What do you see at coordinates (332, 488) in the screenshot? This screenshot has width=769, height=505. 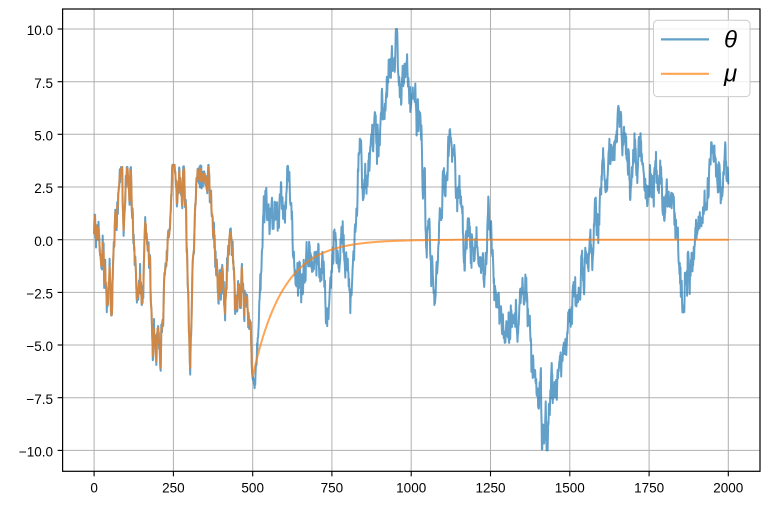 I see `svg-text: 750` at bounding box center [332, 488].